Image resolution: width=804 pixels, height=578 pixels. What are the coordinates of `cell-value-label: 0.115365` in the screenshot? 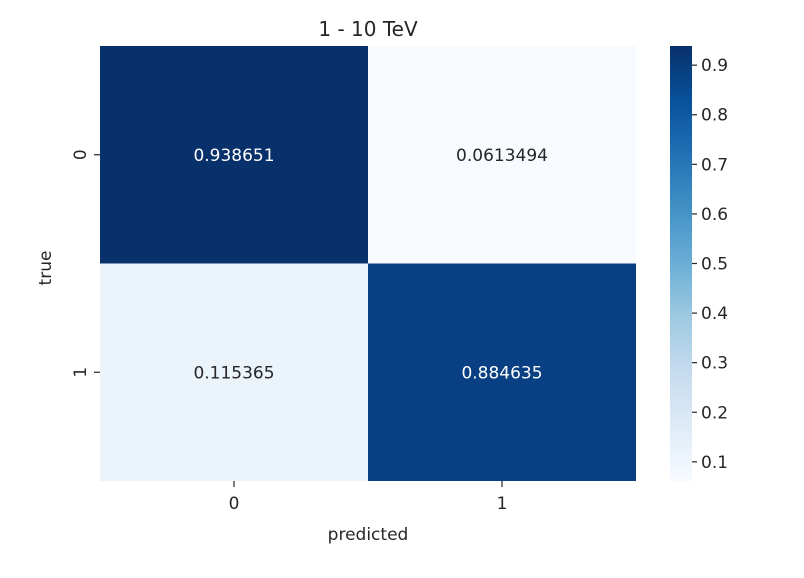 It's located at (233, 373).